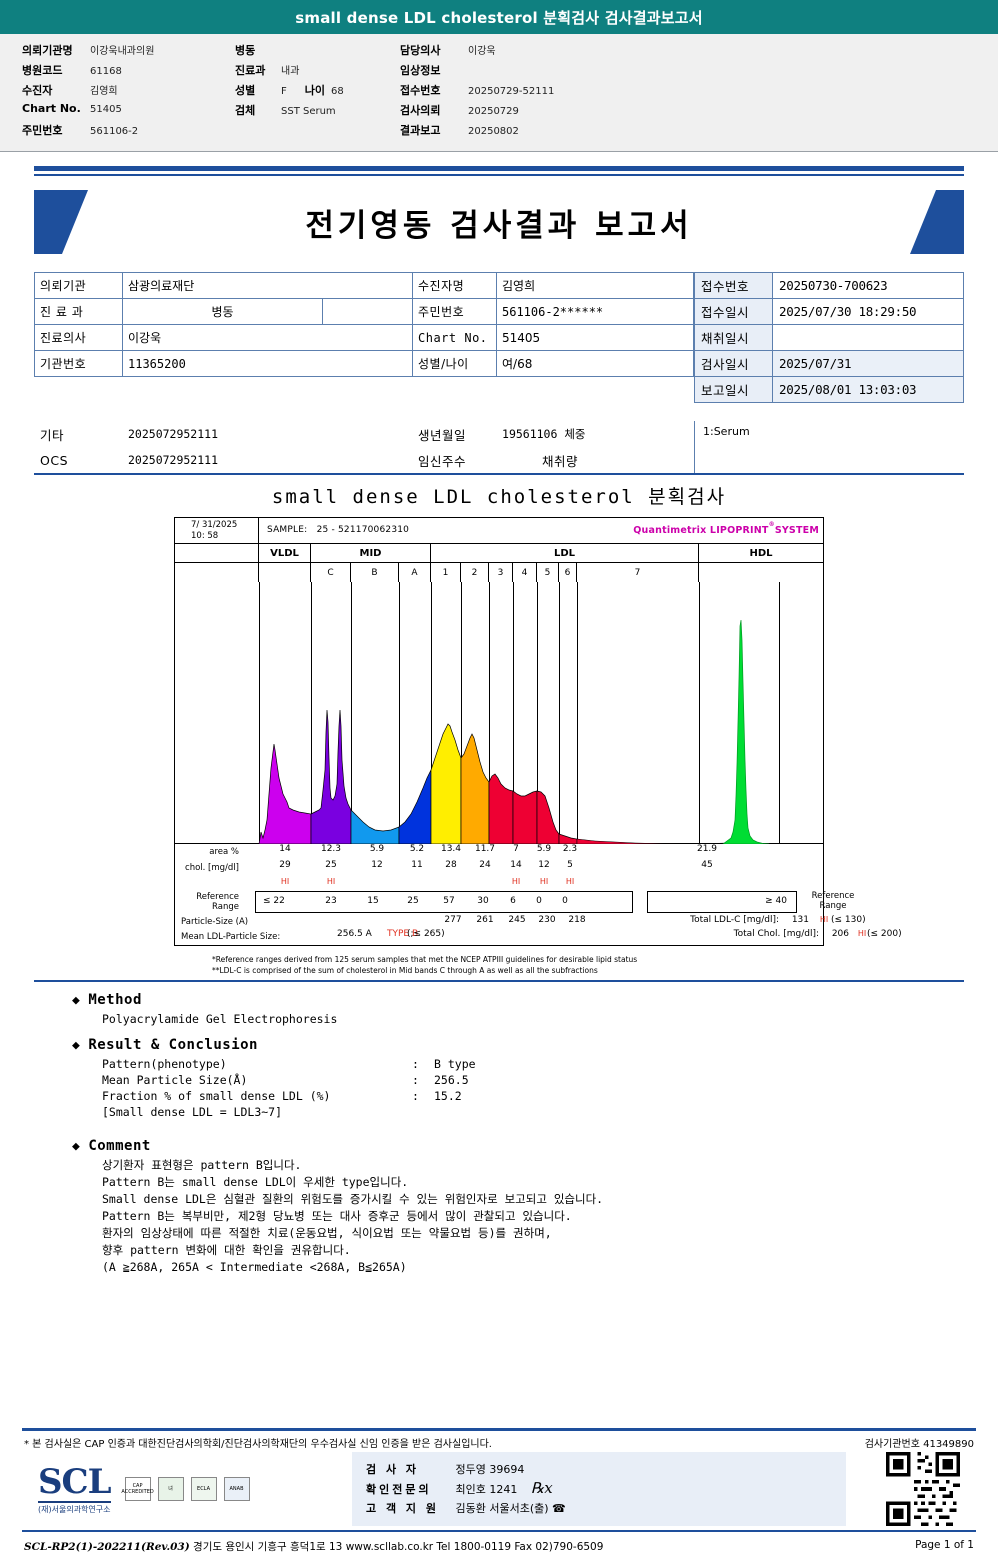 This screenshot has width=998, height=1564. Describe the element at coordinates (733, 311) in the screenshot. I see `label-received-datetime: 접수일시` at that location.